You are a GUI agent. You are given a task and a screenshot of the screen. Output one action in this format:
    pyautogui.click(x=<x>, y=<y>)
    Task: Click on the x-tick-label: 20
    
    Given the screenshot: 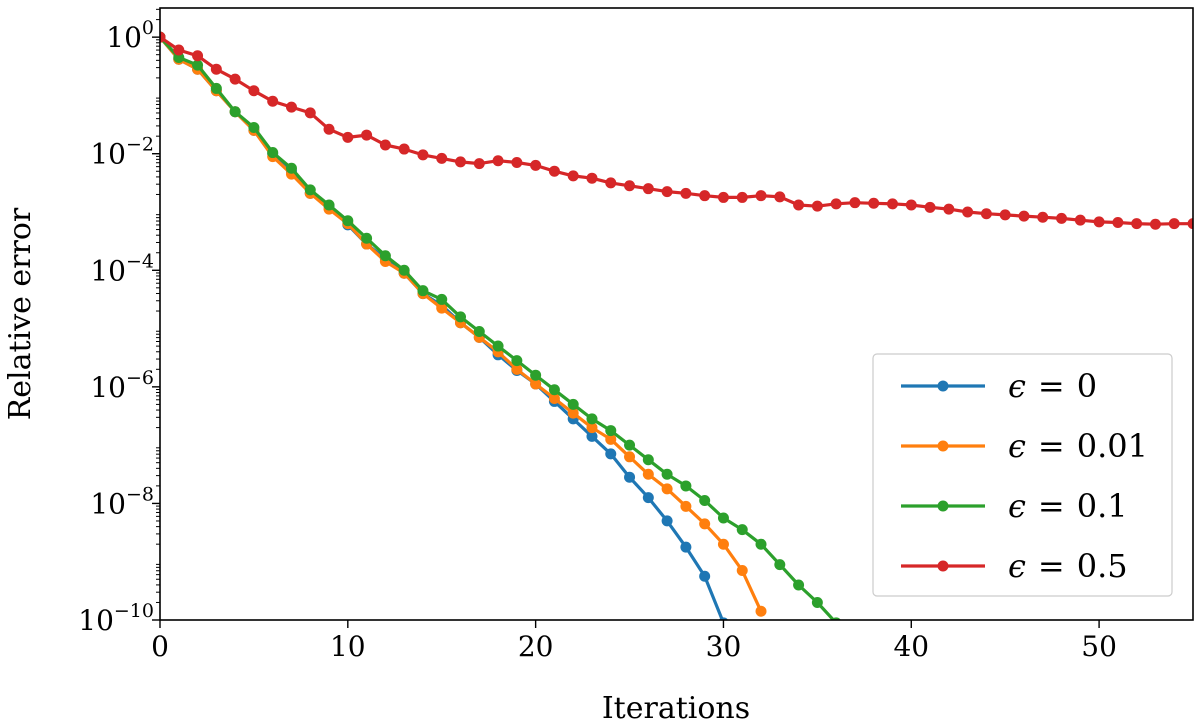 What is the action you would take?
    pyautogui.click(x=536, y=646)
    